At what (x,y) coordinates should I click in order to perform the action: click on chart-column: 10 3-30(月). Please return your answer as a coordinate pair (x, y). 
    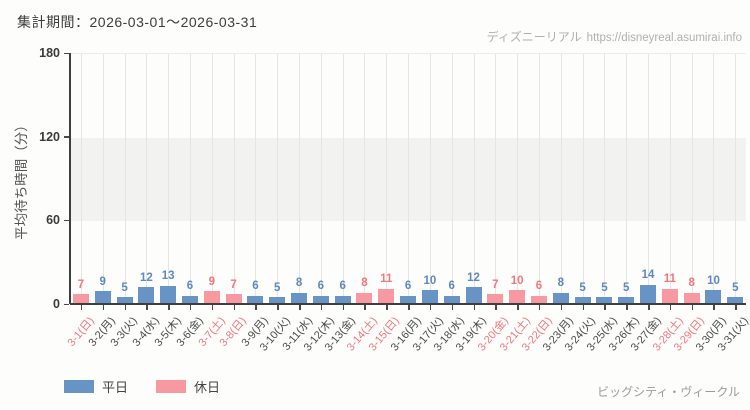
    Looking at the image, I should click on (711, 204).